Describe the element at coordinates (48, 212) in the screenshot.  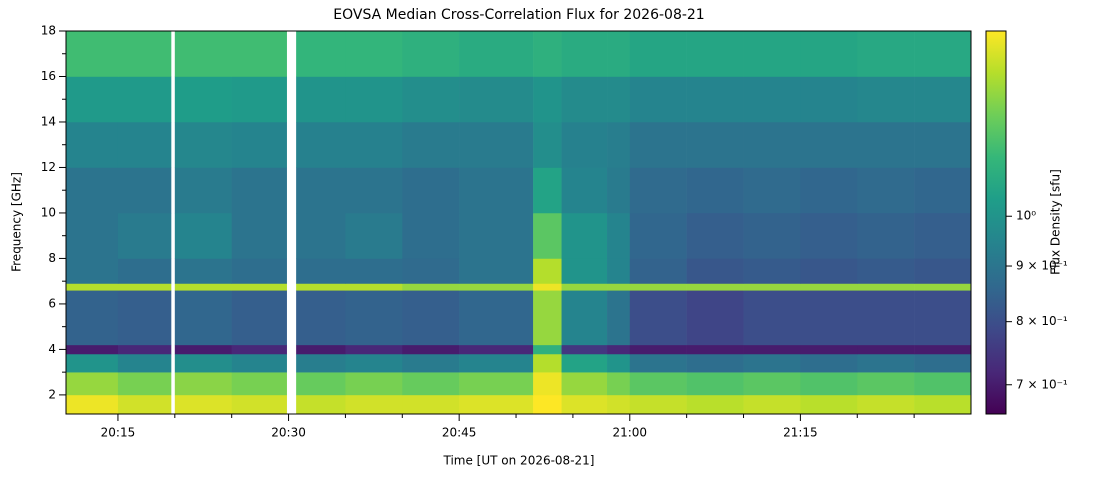
I see `y-tick-label: 10` at that location.